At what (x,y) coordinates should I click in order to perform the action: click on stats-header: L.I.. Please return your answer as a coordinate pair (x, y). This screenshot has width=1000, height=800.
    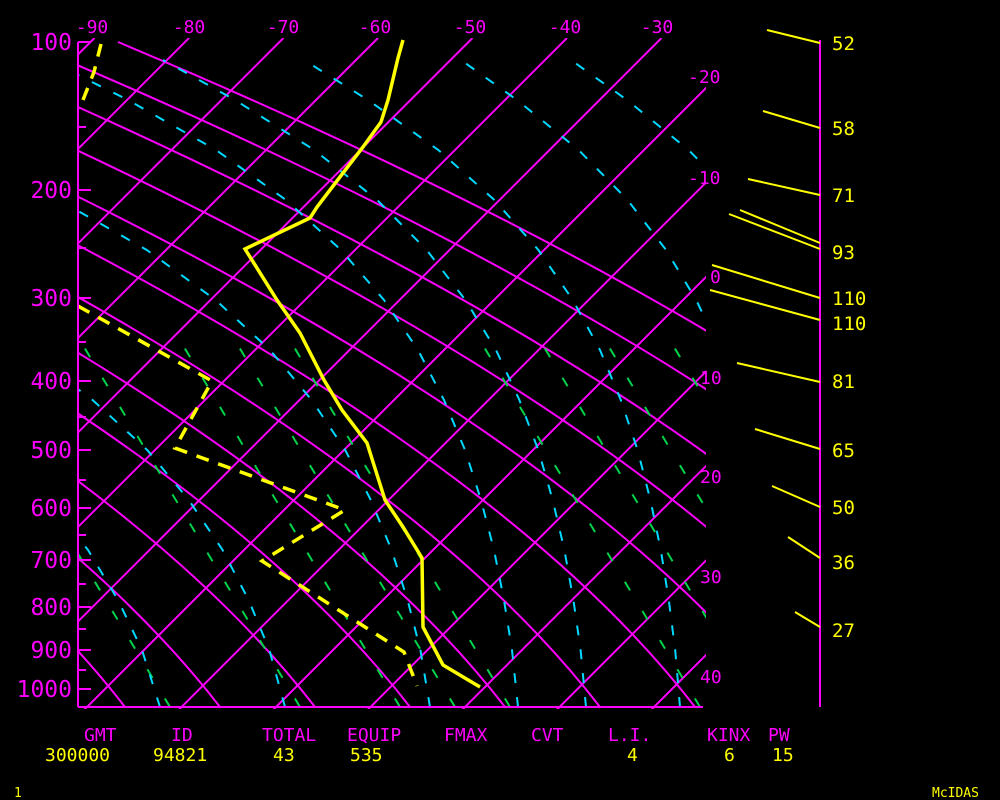
    Looking at the image, I should click on (629, 735).